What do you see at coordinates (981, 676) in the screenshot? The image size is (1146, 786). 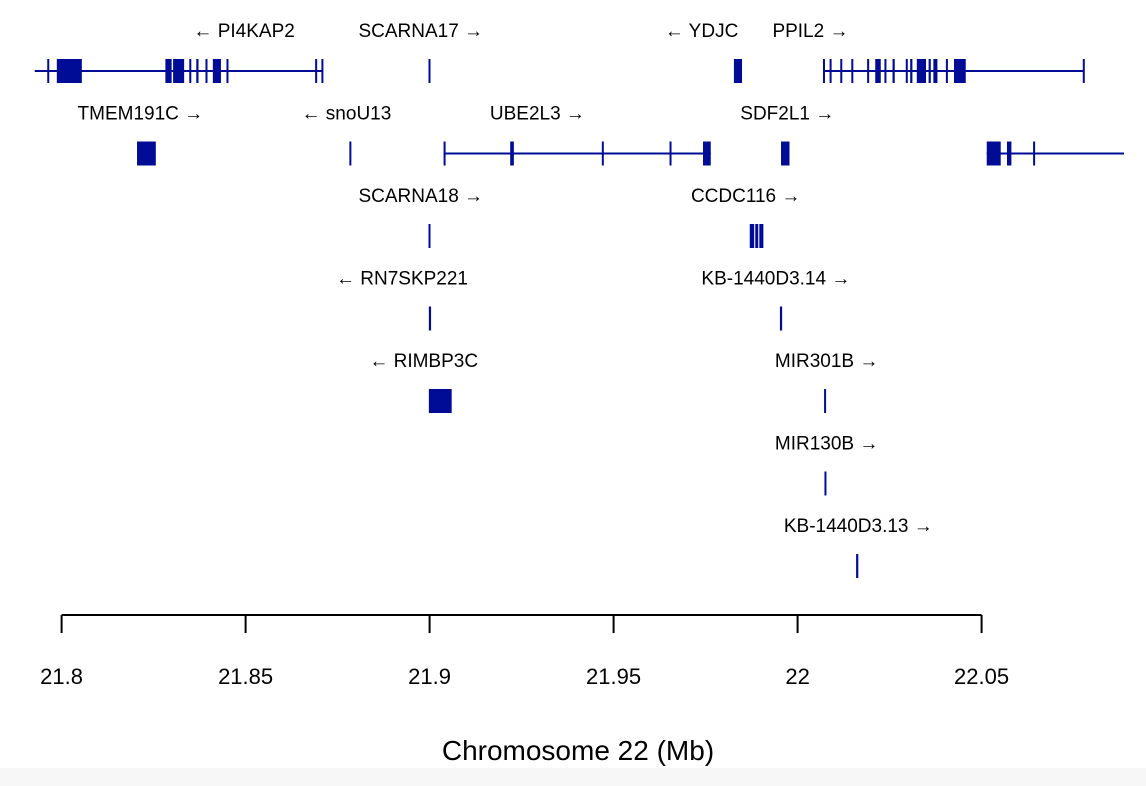 I see `x-axis-tick-label: 22.05` at bounding box center [981, 676].